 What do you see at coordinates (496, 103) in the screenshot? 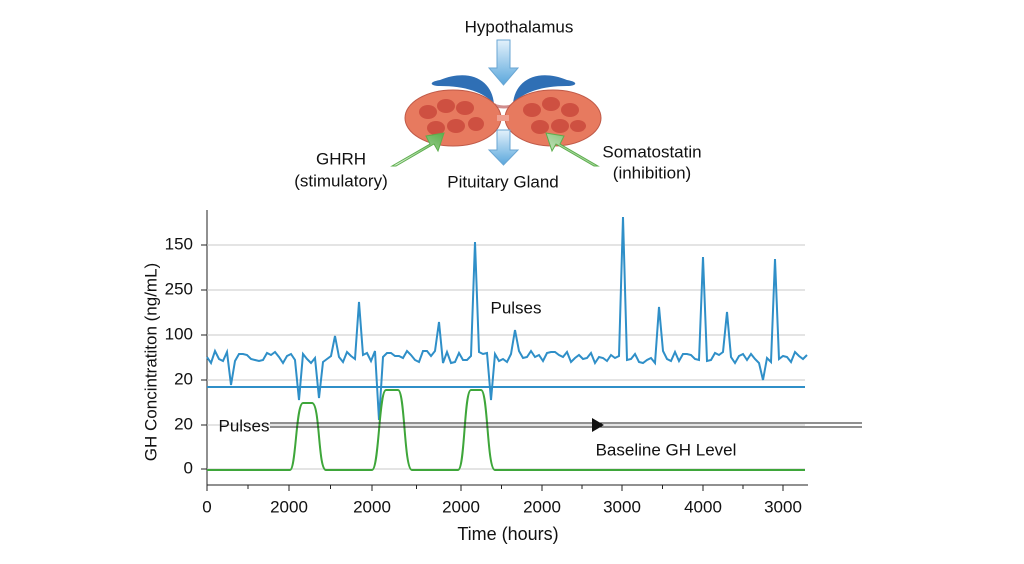
I see `gland-illustration` at bounding box center [496, 103].